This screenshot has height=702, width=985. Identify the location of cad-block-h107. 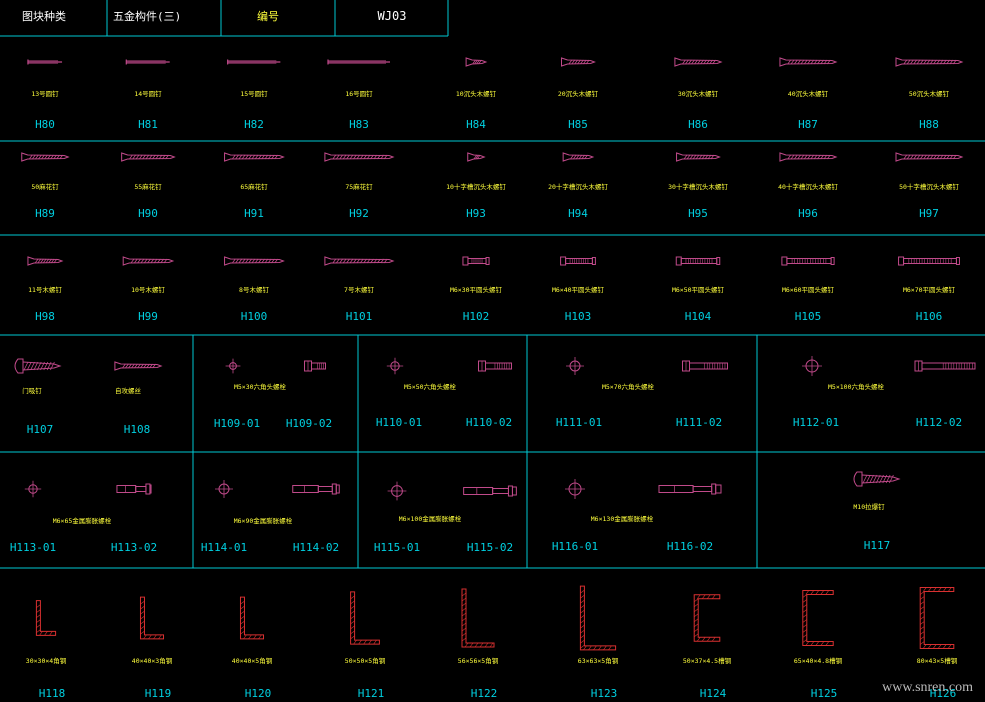
(38, 366).